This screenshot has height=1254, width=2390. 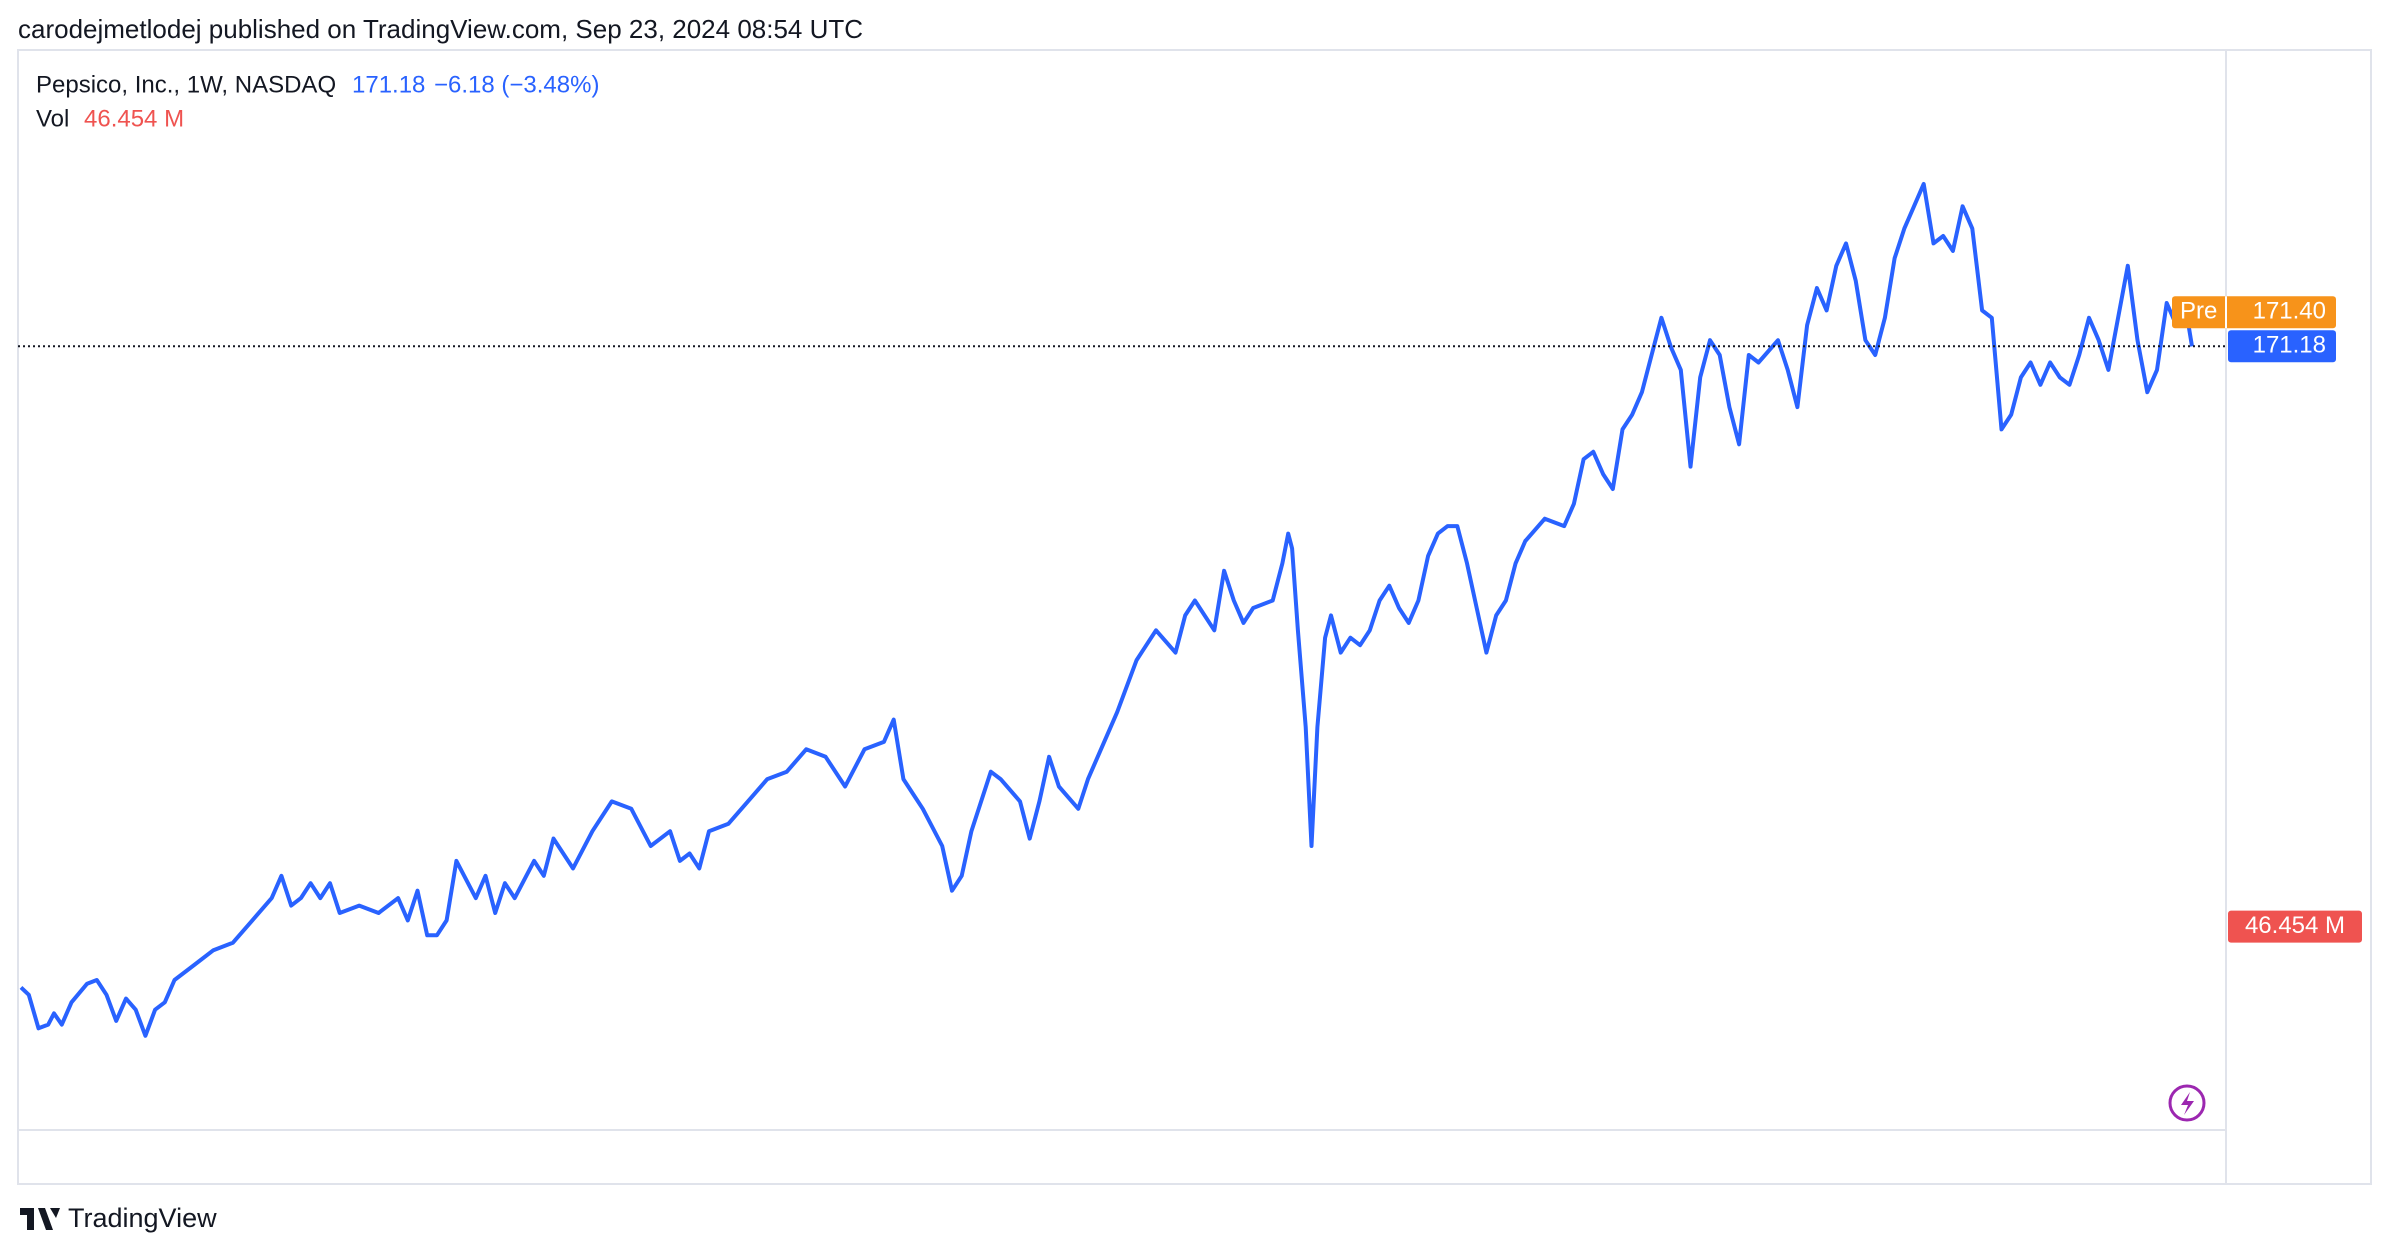 What do you see at coordinates (142, 1218) in the screenshot?
I see `brand: TradingView` at bounding box center [142, 1218].